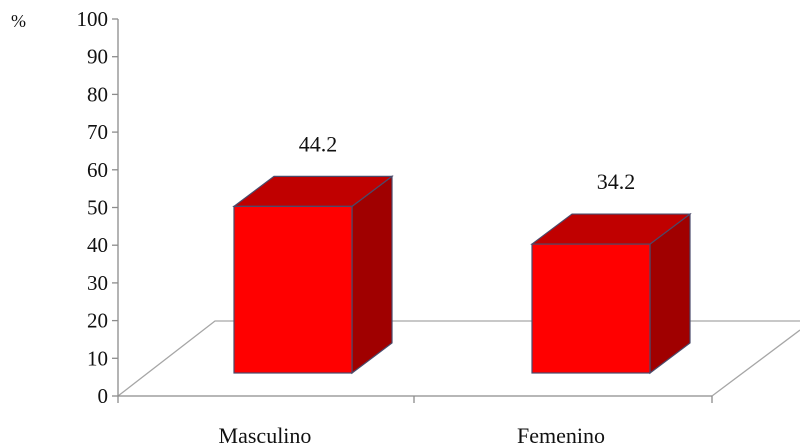 This screenshot has height=447, width=800. I want to click on x-category-label: Masculino, so click(265, 435).